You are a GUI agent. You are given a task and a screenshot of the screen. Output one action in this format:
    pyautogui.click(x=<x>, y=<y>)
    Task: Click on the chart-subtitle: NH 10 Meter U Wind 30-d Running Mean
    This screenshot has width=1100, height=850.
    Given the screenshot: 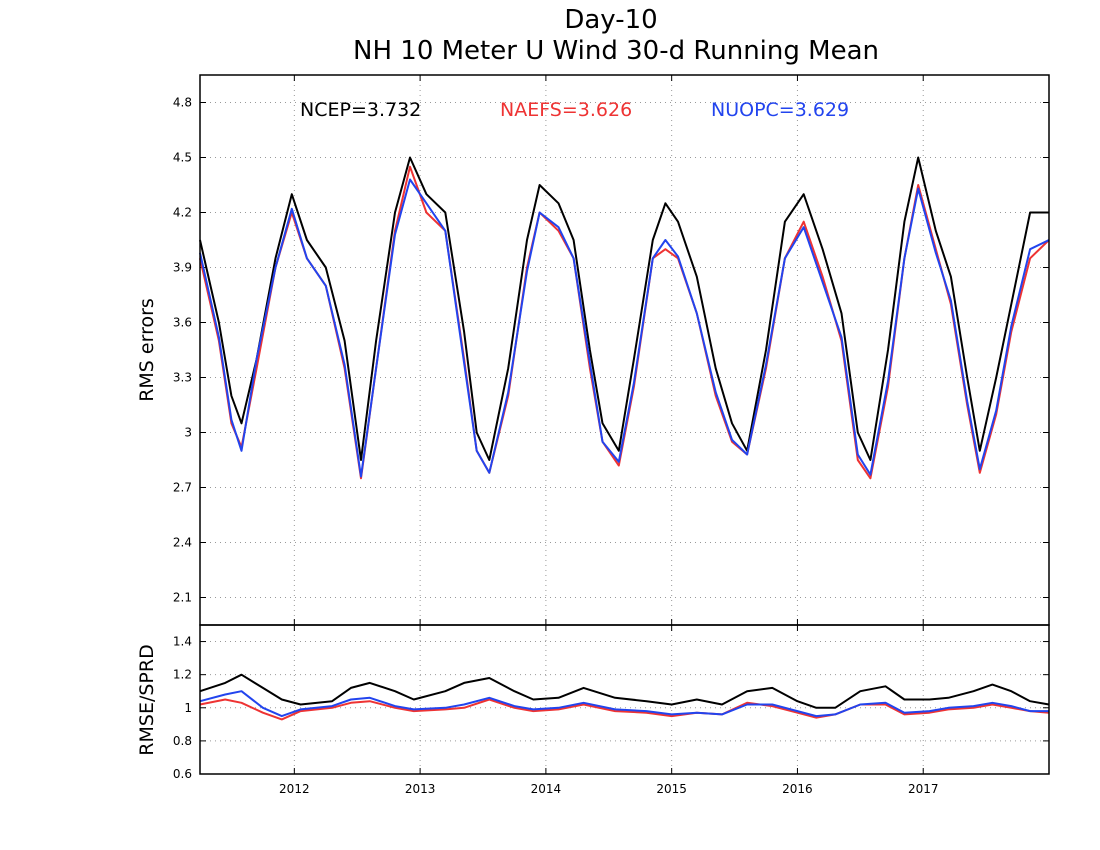 What is the action you would take?
    pyautogui.click(x=616, y=51)
    